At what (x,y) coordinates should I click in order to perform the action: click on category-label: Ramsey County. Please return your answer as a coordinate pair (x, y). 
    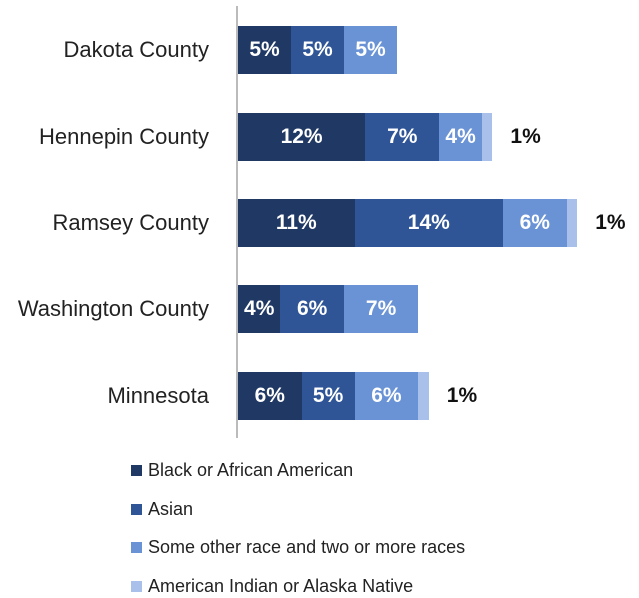
    Looking at the image, I should click on (130, 222).